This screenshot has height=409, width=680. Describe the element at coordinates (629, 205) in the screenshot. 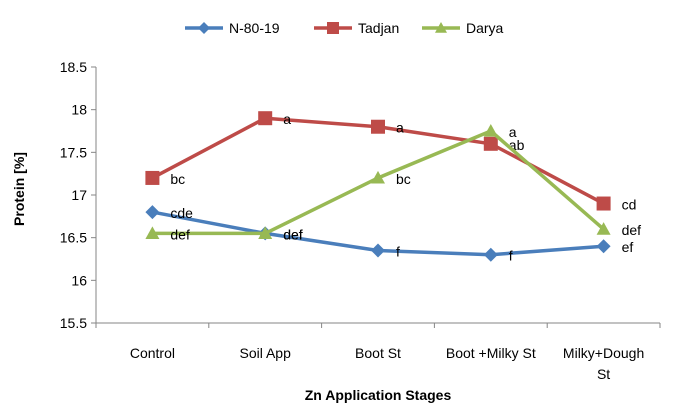

I see `point-label: cd` at that location.